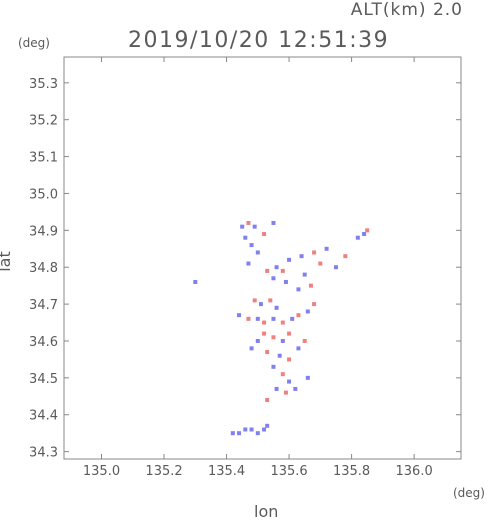 The height and width of the screenshot is (521, 491). I want to click on x-tick: 136.0, so click(414, 268).